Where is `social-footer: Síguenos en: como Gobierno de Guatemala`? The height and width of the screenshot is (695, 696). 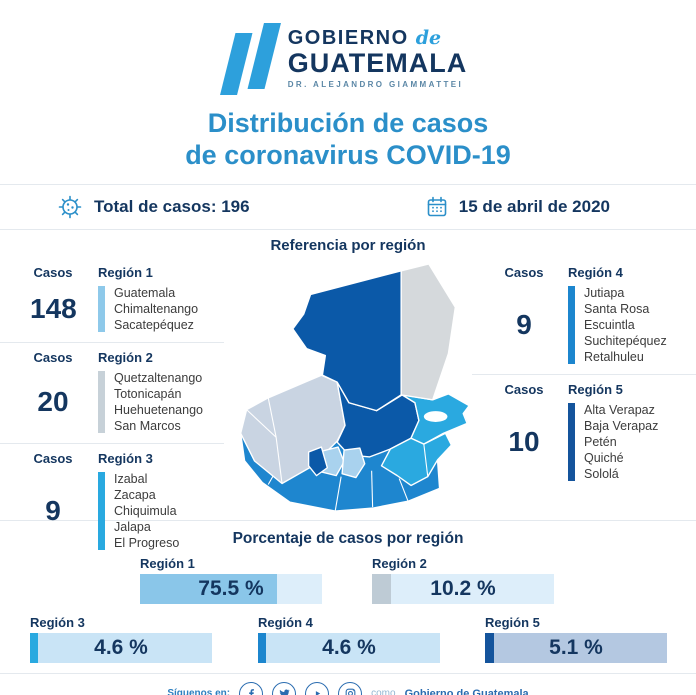 social-footer: Síguenos en: como Gobierno de Guatemala is located at coordinates (348, 684).